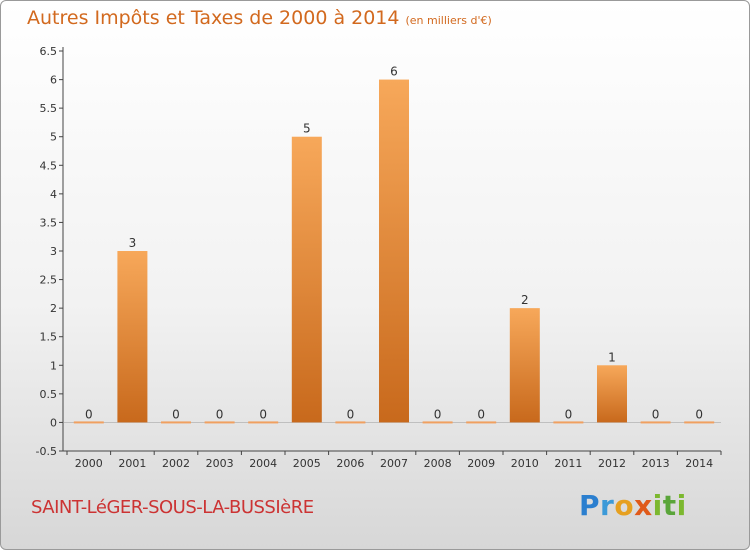  Describe the element at coordinates (46, 451) in the screenshot. I see `y-tick-label: -0.5` at that location.